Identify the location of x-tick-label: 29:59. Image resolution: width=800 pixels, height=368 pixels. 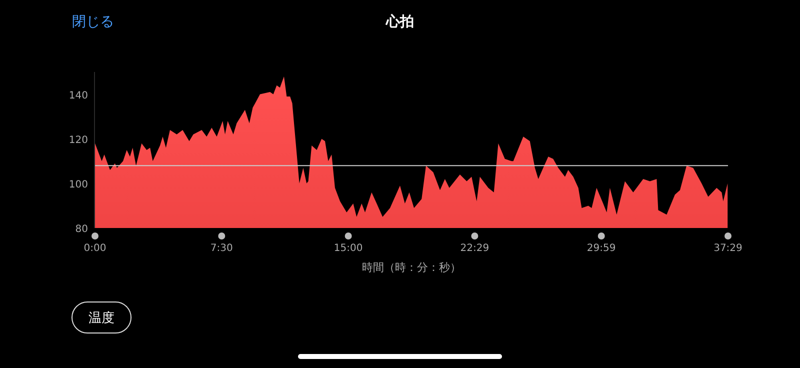
(601, 248).